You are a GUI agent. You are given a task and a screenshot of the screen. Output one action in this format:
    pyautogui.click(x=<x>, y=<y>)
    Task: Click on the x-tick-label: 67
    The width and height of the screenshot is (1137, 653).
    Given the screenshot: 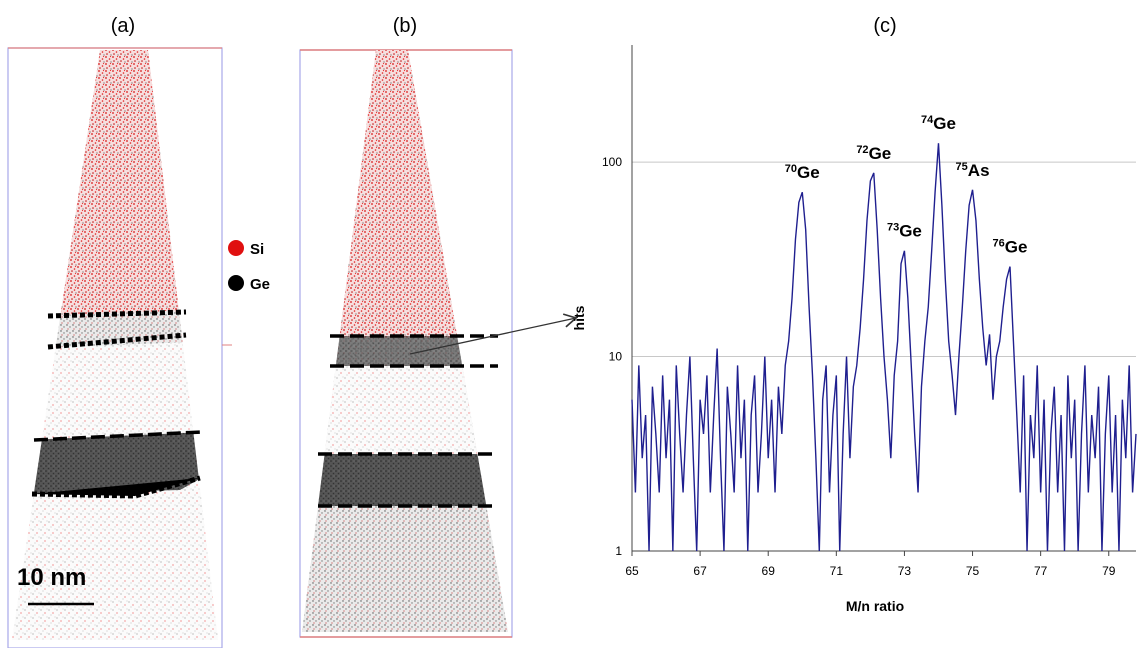 What is the action you would take?
    pyautogui.click(x=700, y=571)
    